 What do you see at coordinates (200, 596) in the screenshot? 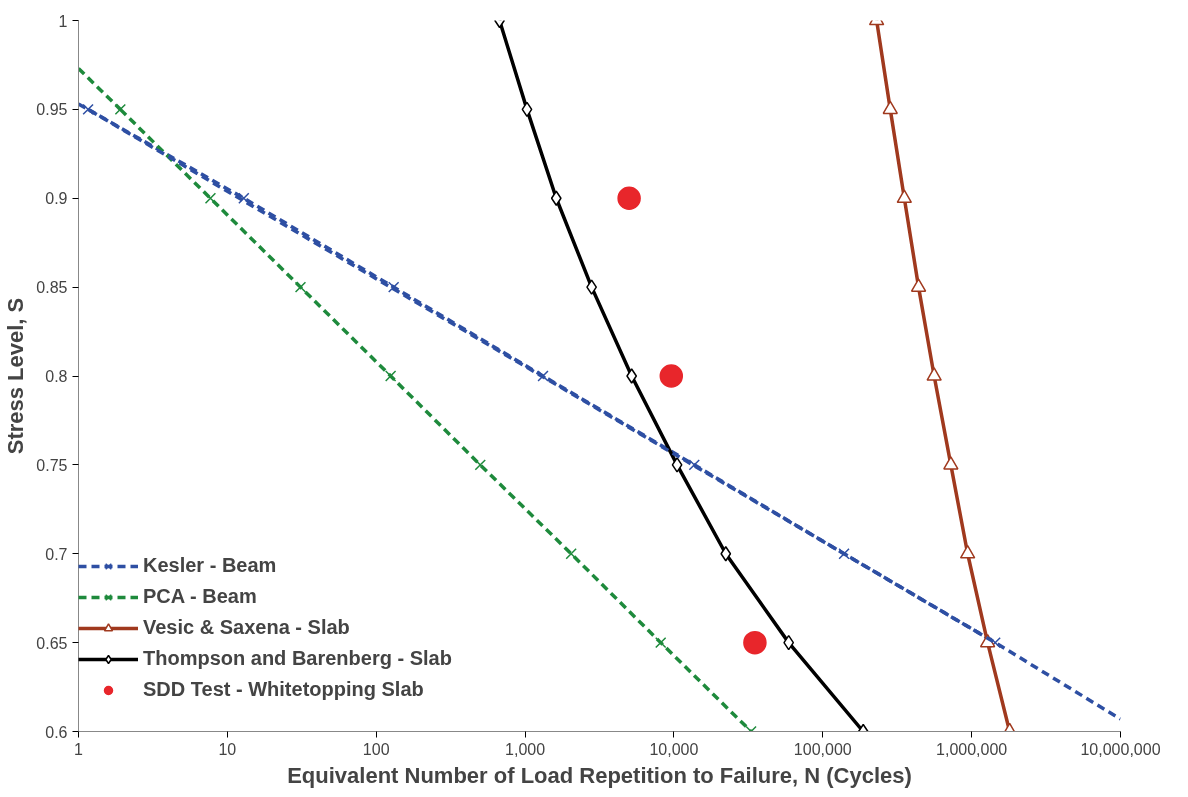
I see `legend-label: PCA - Beam` at bounding box center [200, 596].